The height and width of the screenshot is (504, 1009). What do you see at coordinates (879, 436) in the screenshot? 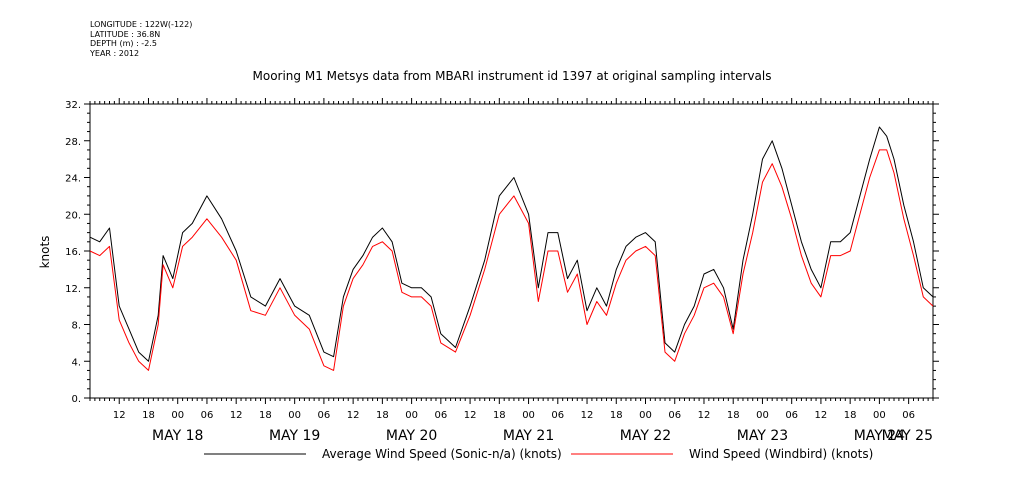
I see `x-day-label: MAY 24` at bounding box center [879, 436].